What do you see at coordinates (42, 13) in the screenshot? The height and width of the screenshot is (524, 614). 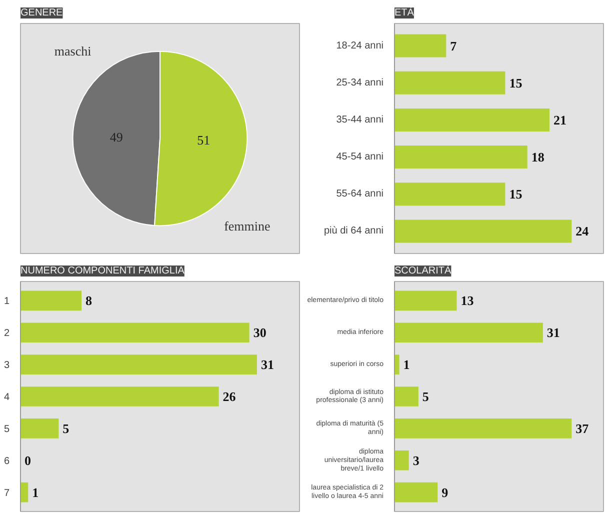 I see `chart-title: GENERE` at bounding box center [42, 13].